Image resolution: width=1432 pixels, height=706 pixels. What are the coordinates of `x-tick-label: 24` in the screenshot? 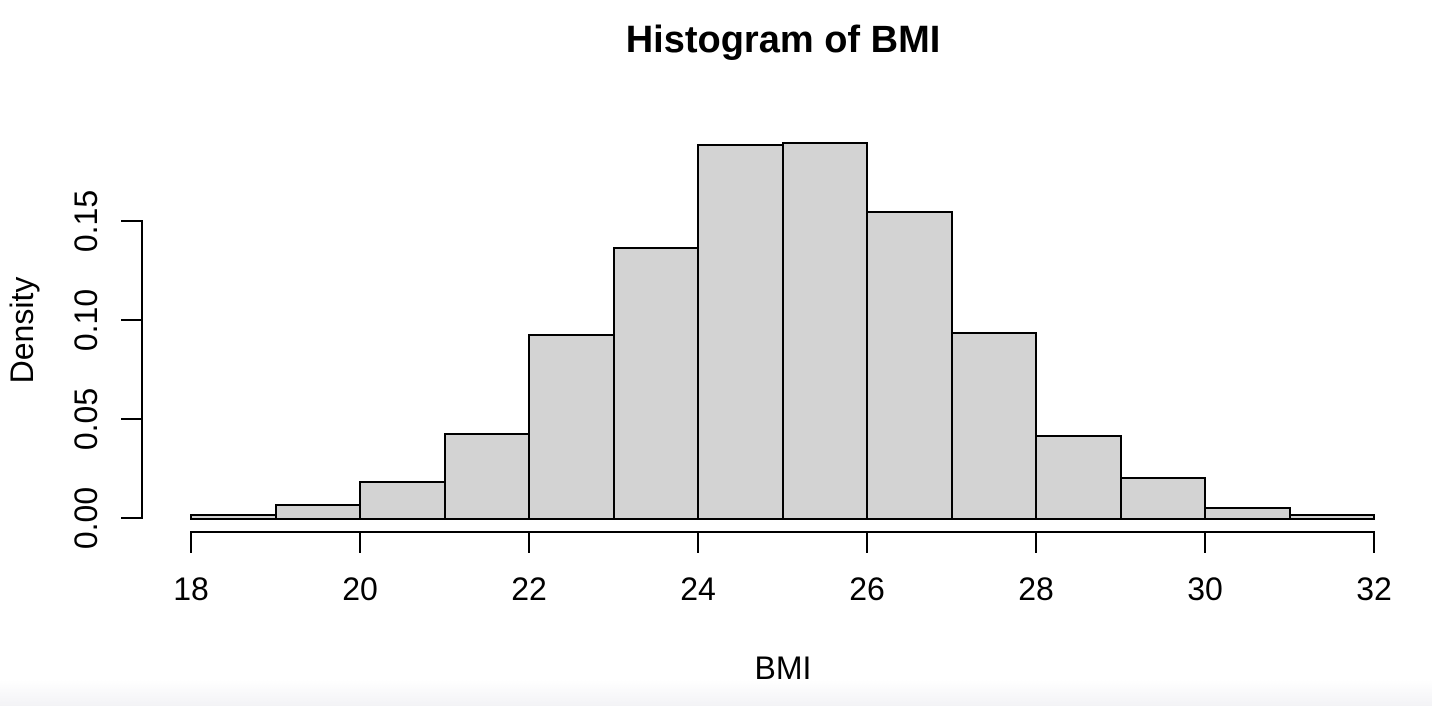 It's located at (698, 589).